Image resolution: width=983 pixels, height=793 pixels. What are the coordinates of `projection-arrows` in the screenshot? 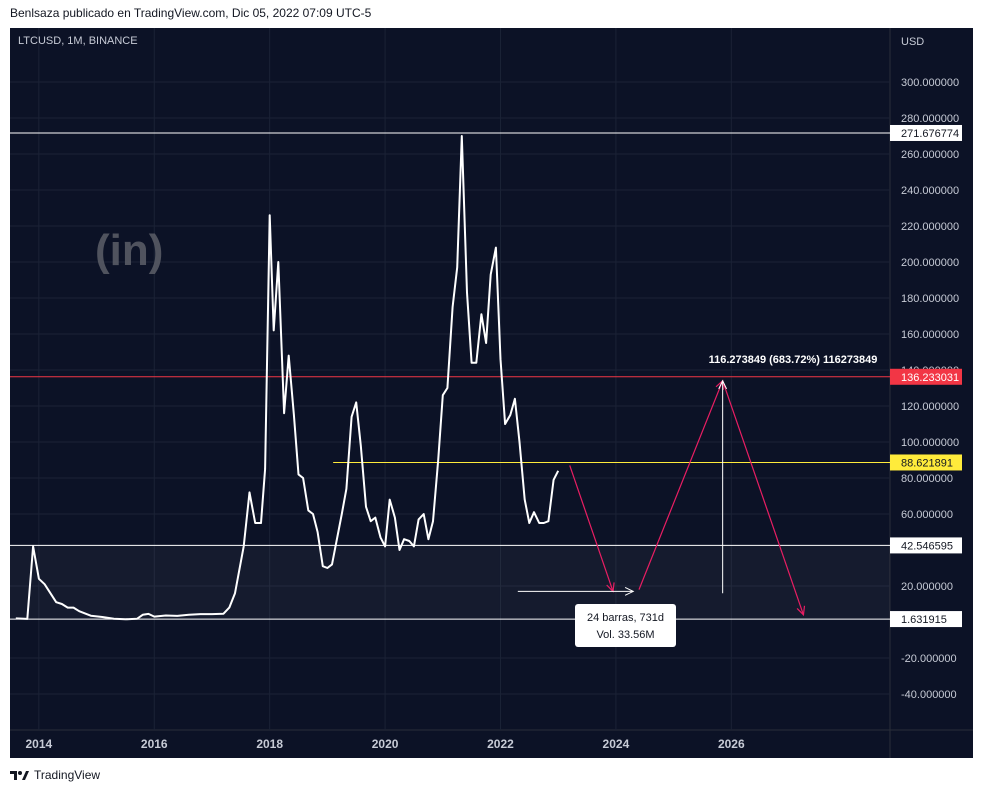 It's located at (661, 498).